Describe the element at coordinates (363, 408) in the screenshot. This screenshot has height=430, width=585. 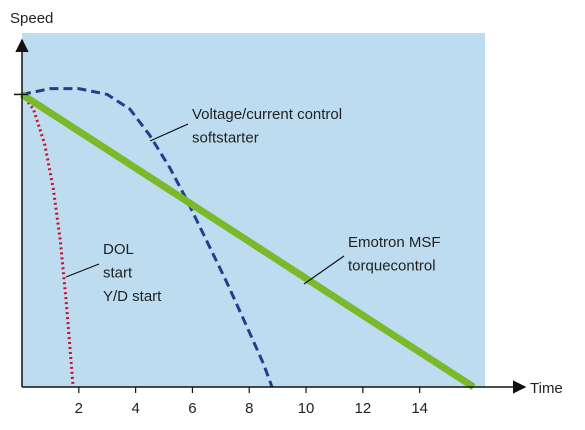
I see `x-tick-label: 12` at that location.